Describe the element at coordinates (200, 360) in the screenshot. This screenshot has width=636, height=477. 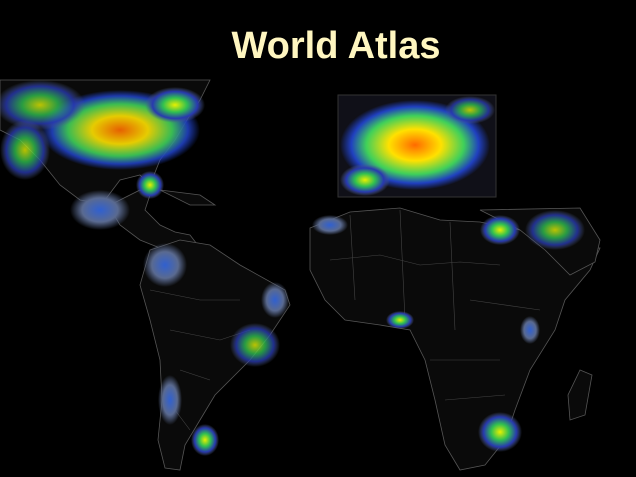
I see `sa-borders` at that location.